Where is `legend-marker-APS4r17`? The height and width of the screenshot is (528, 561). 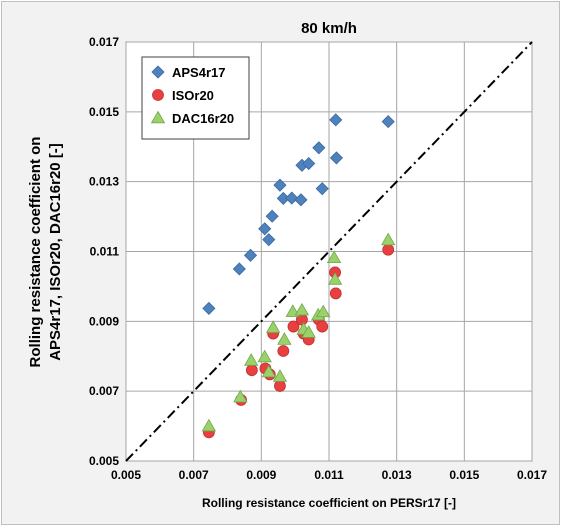
legend-marker-APS4r17 is located at coordinates (158, 72).